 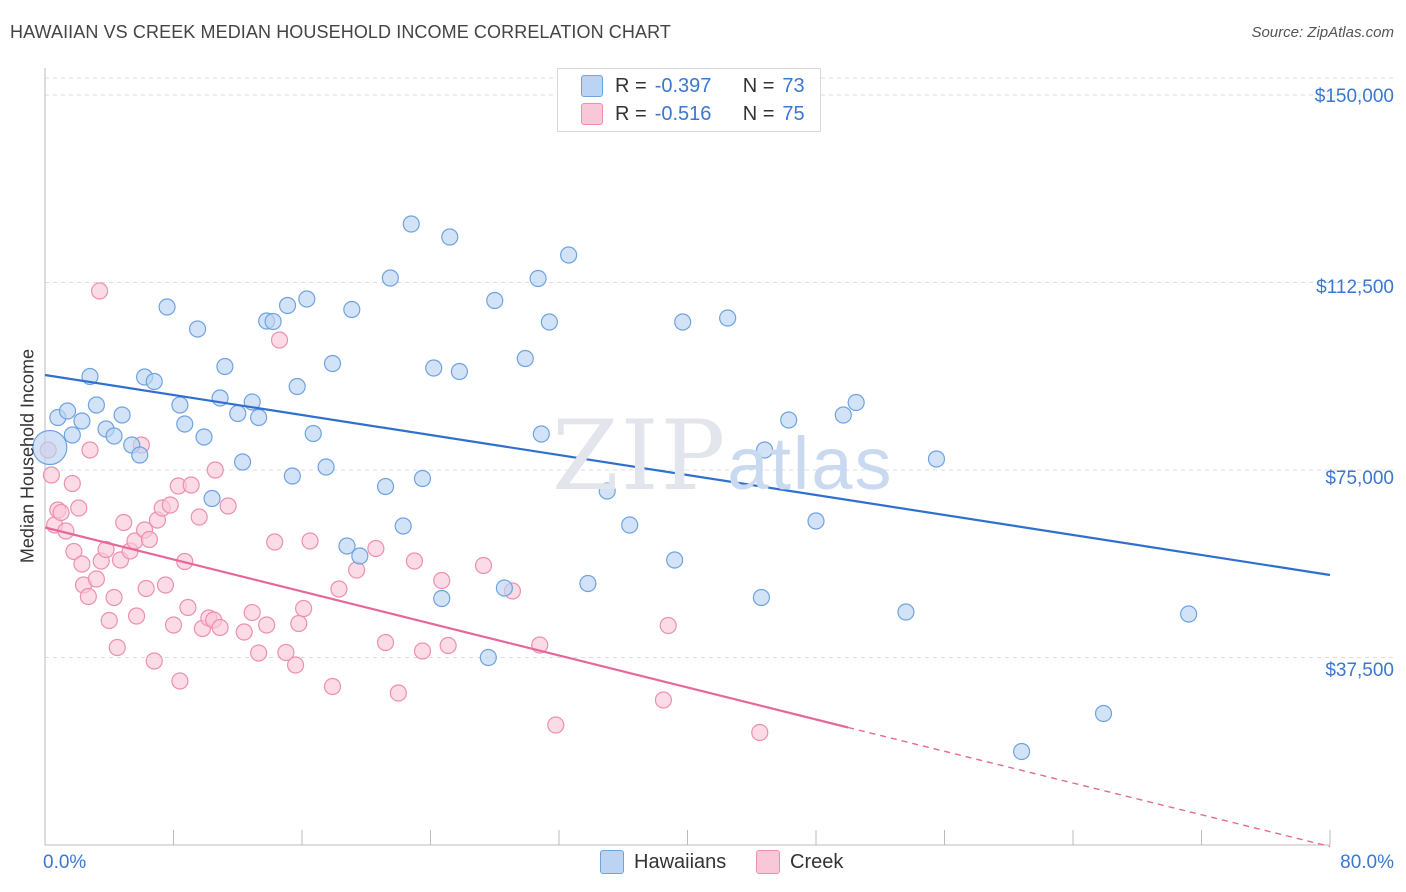 What do you see at coordinates (810, 463) in the screenshot?
I see `watermark-atlas: atlas` at bounding box center [810, 463].